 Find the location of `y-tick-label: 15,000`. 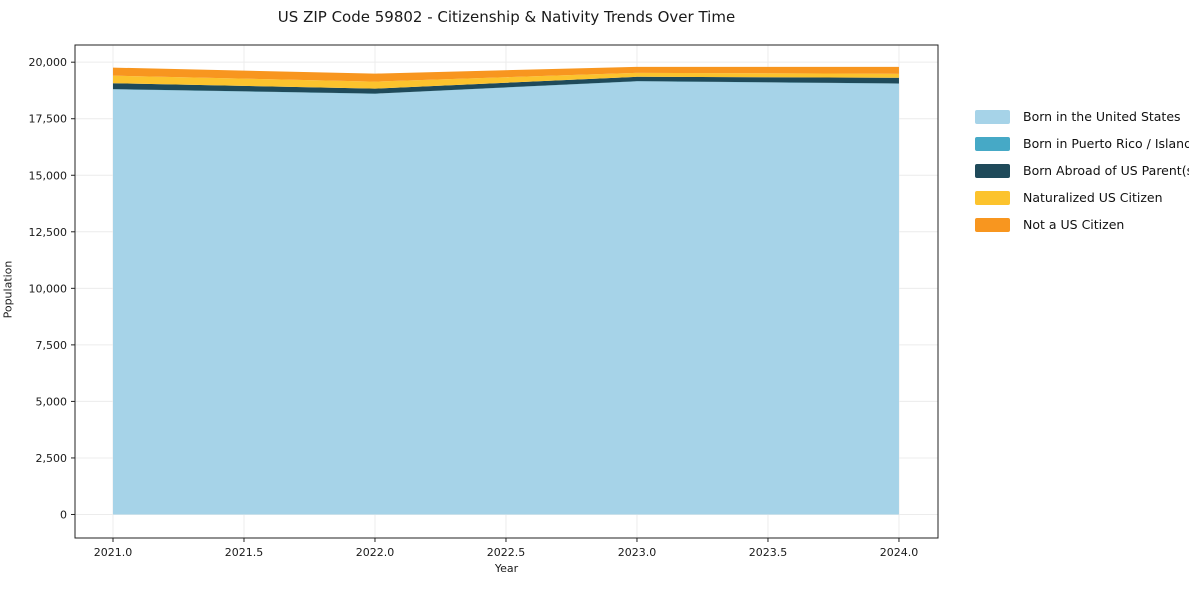

y-tick-label: 15,000 is located at coordinates (48, 175).